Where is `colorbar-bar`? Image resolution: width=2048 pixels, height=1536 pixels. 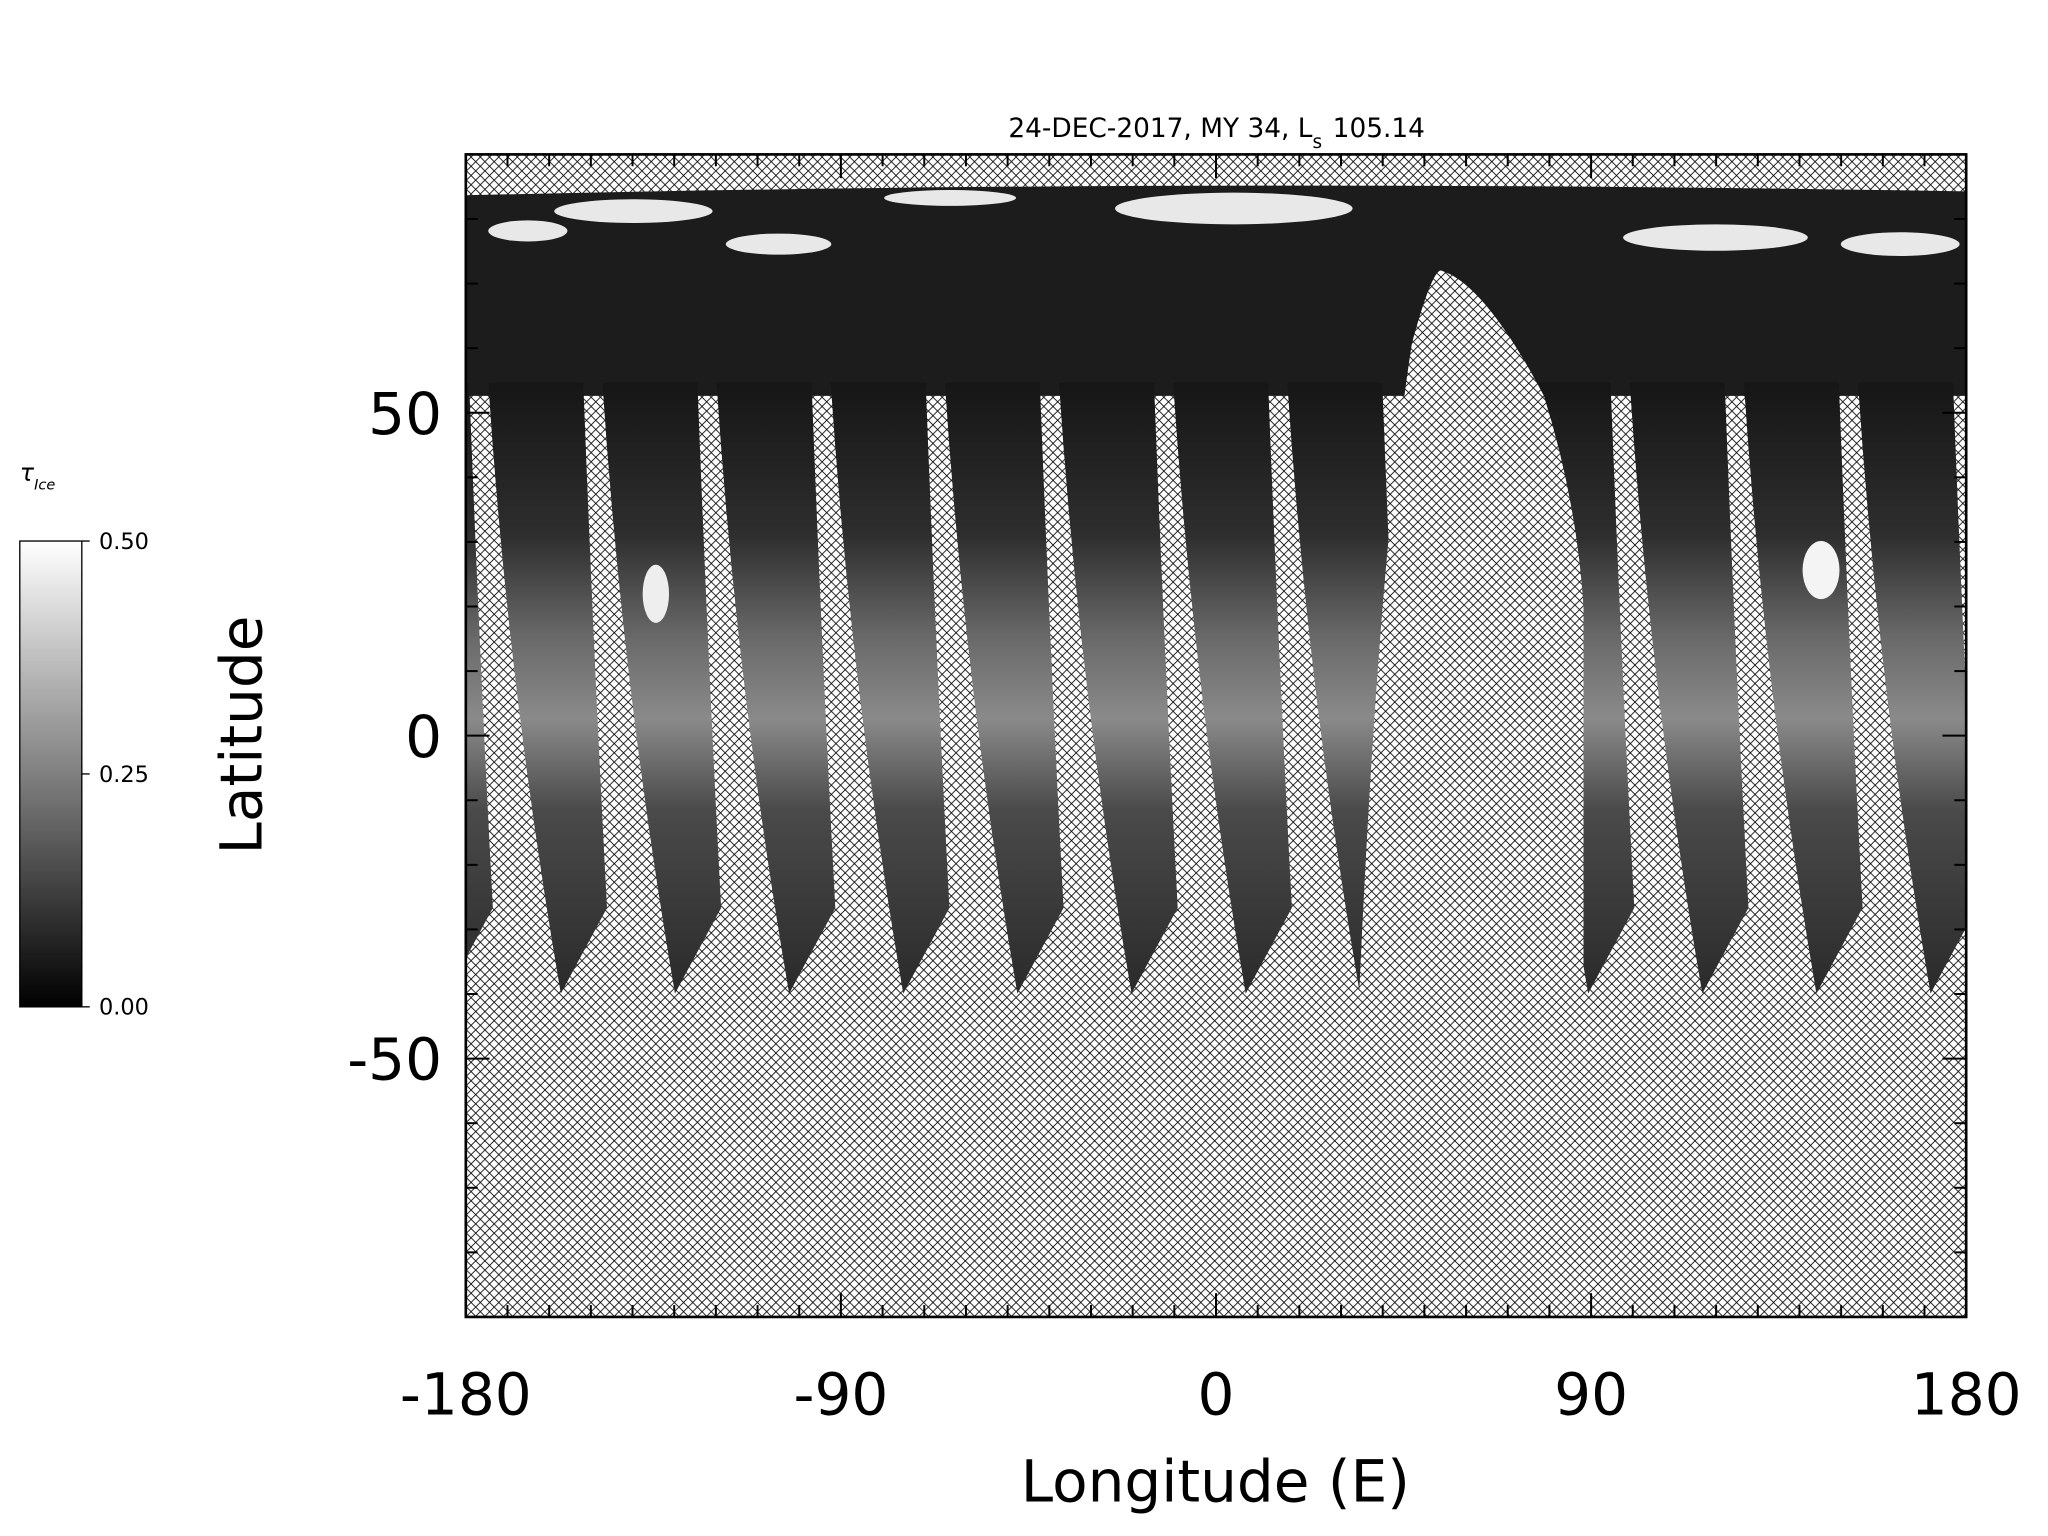 colorbar-bar is located at coordinates (51, 774).